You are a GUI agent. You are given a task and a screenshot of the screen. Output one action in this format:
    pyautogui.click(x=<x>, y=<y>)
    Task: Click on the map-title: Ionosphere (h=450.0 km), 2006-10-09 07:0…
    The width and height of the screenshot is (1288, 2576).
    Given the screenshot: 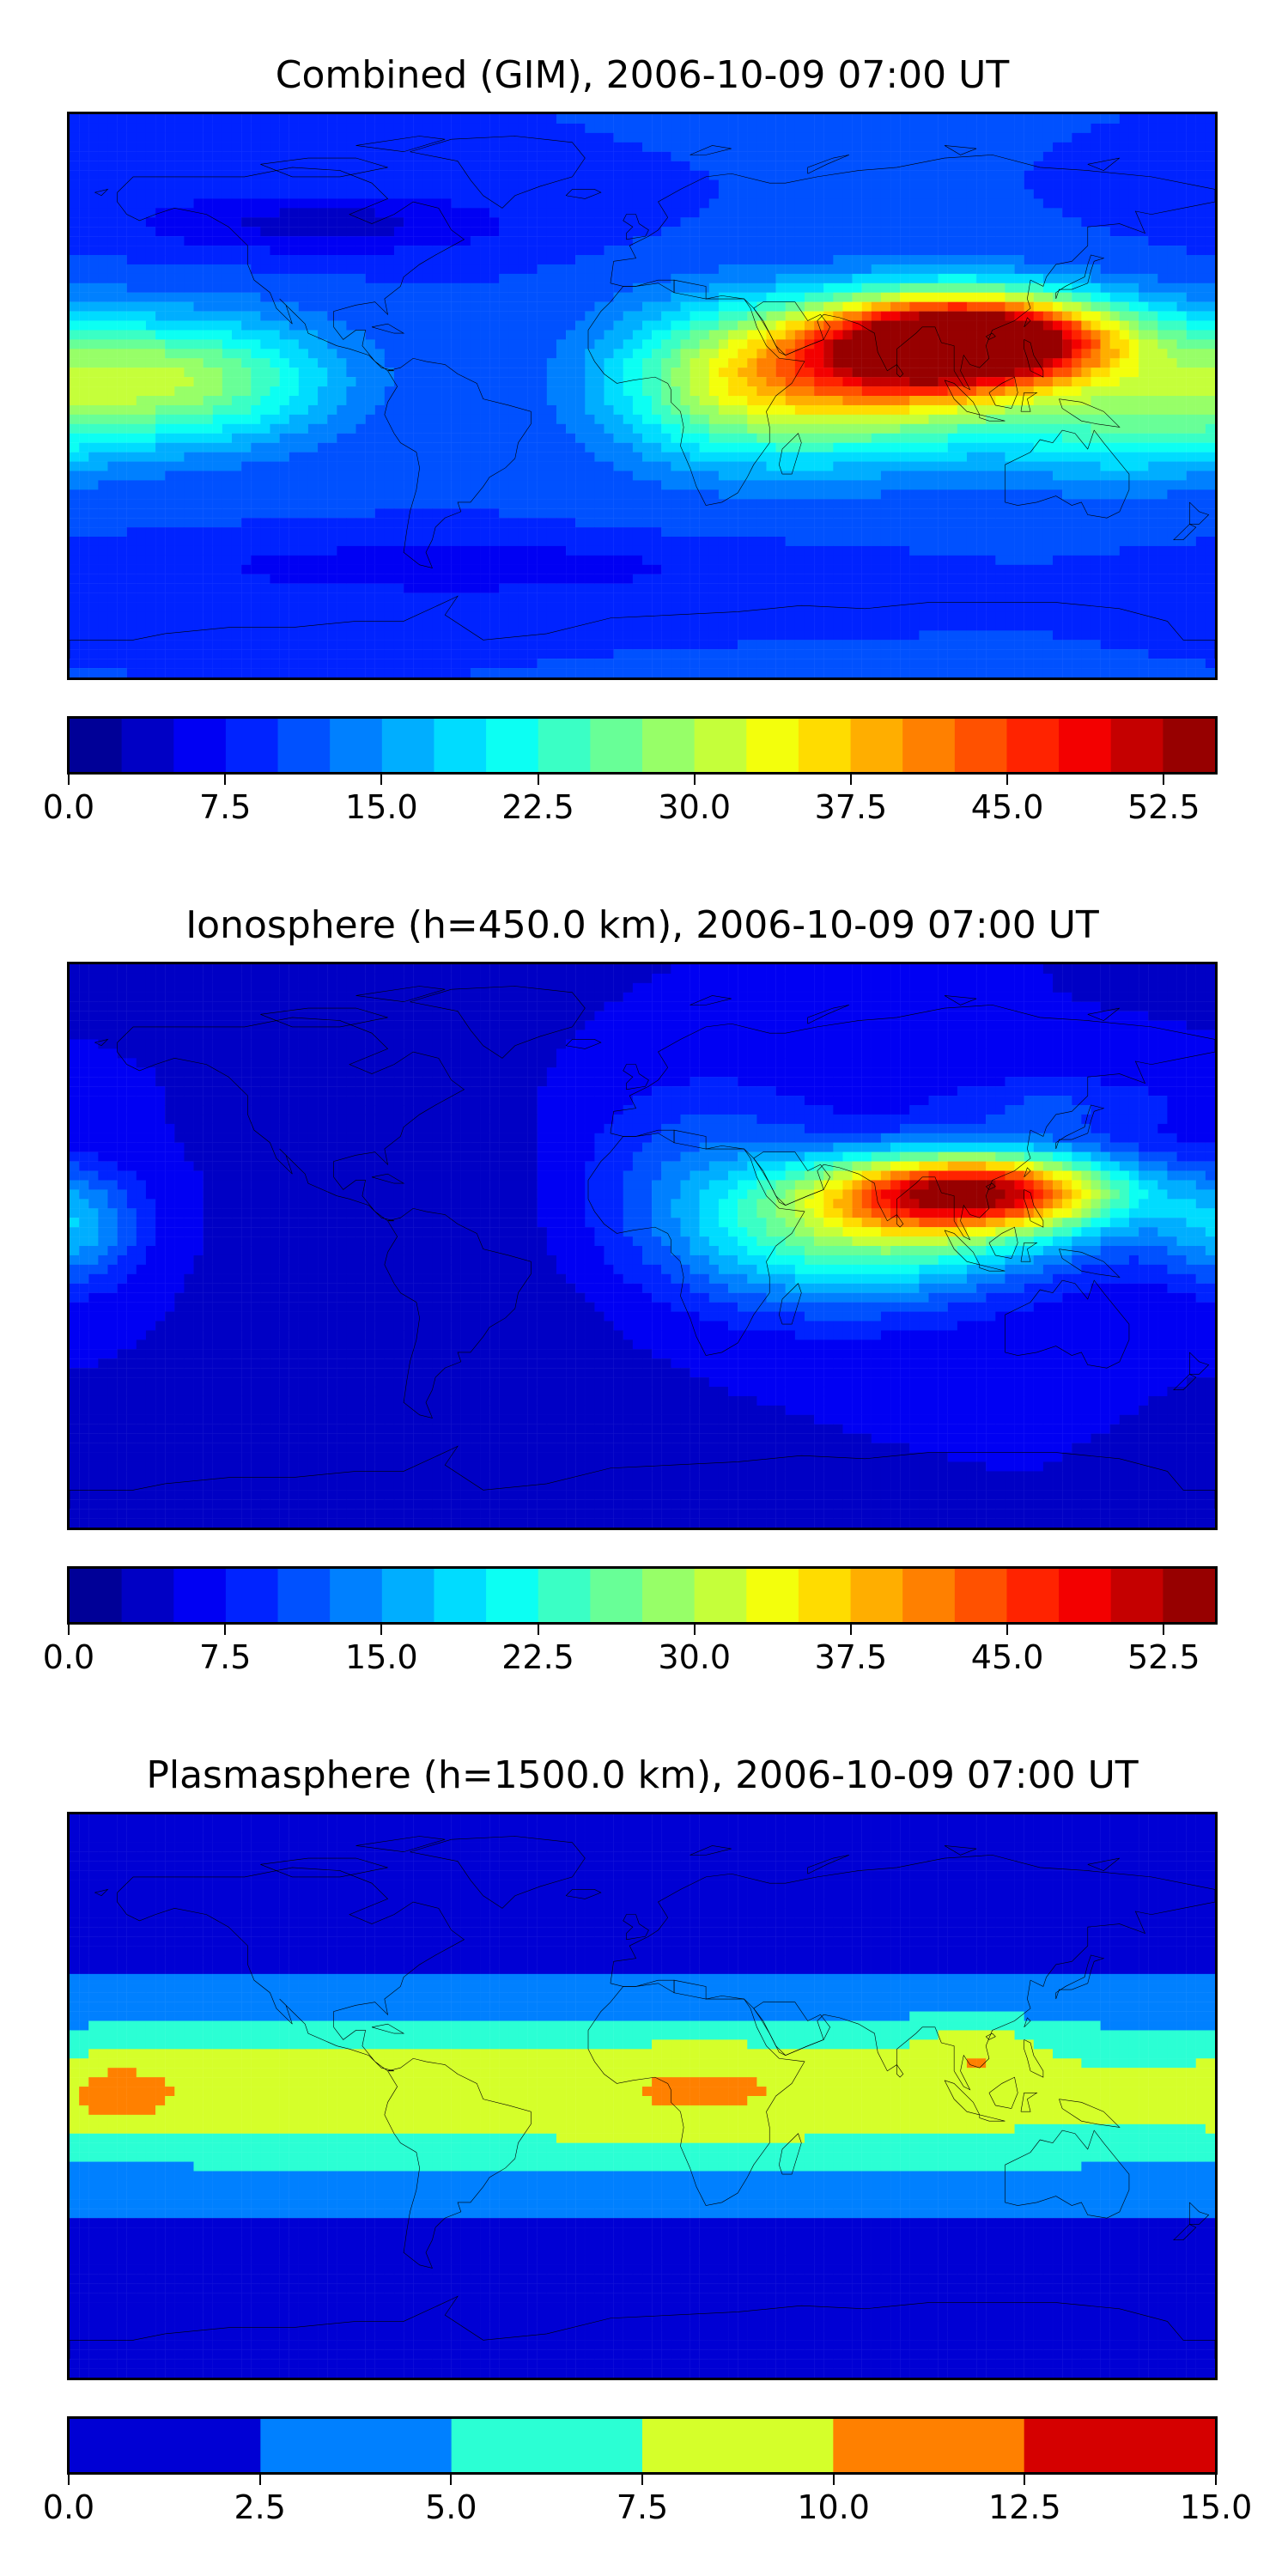 What is the action you would take?
    pyautogui.click(x=642, y=925)
    